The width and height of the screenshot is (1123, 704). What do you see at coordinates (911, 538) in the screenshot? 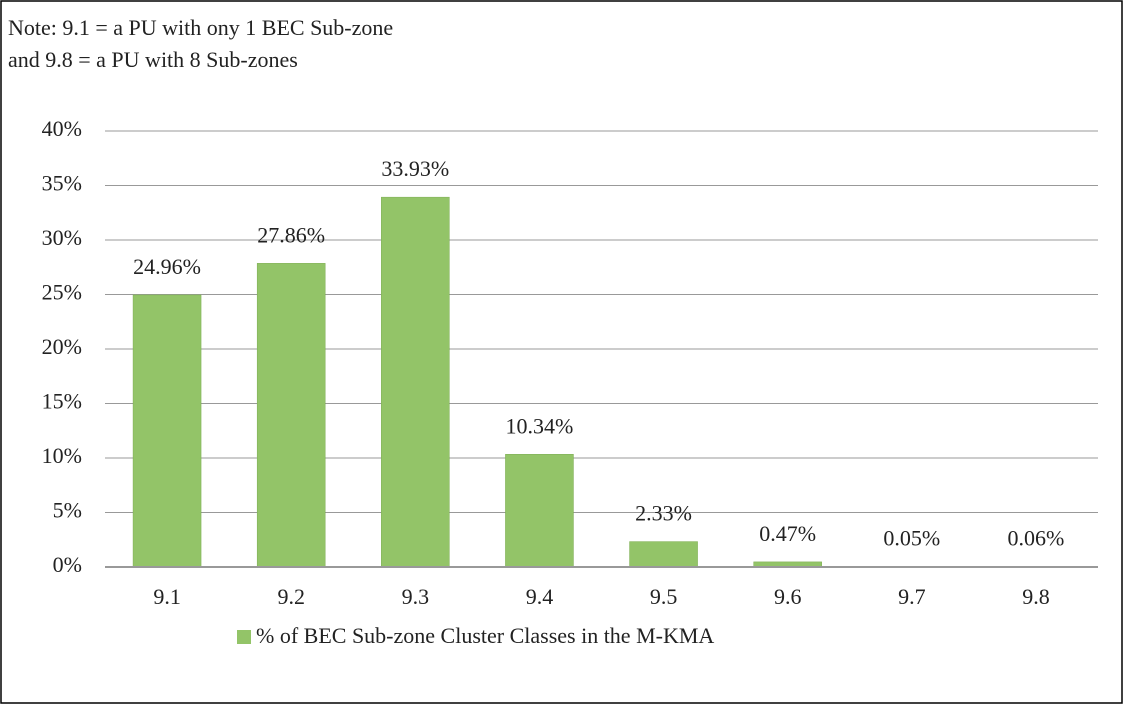
I see `data-label: 0.05%` at bounding box center [911, 538].